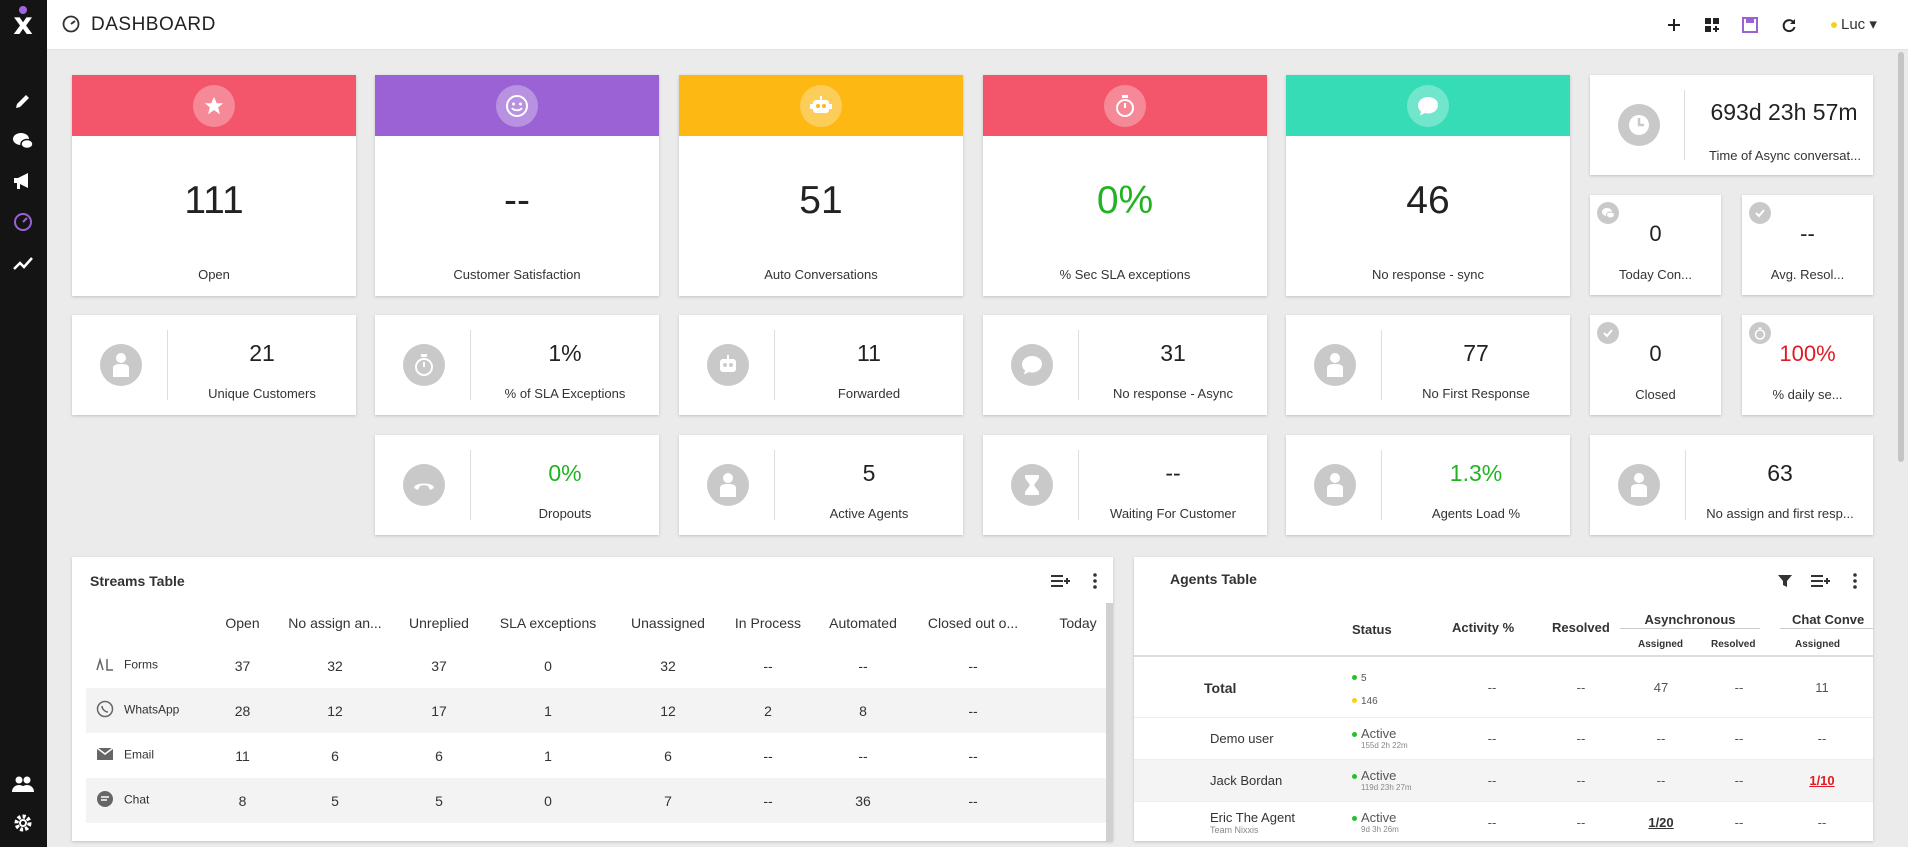 This screenshot has width=1908, height=847. Describe the element at coordinates (242, 710) in the screenshot. I see `table-cell: 28` at that location.